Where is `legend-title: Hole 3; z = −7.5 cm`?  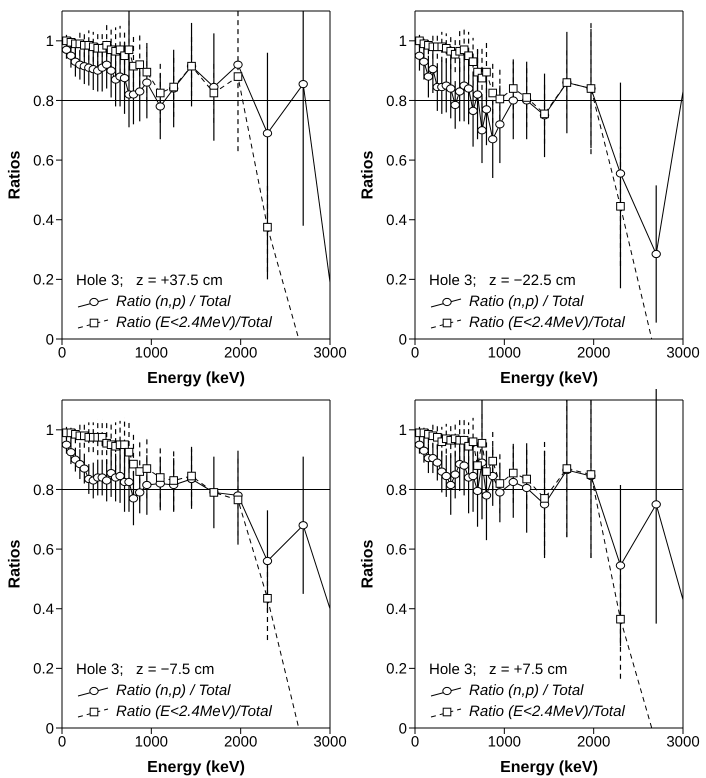
legend-title: Hole 3; z = −7.5 cm is located at coordinates (146, 670).